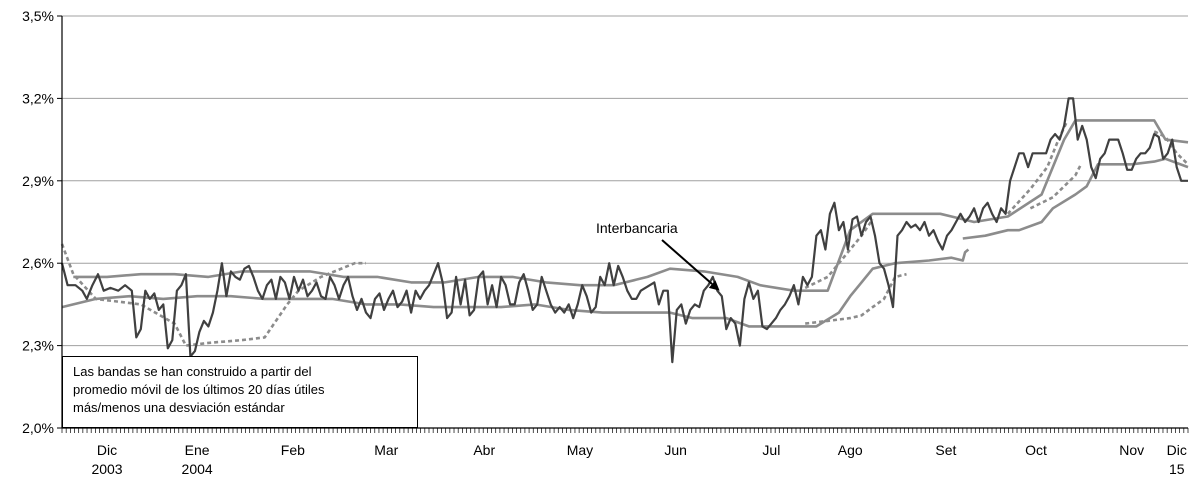 Image resolution: width=1191 pixels, height=482 pixels. Describe the element at coordinates (38, 346) in the screenshot. I see `y-tick-label: 2,3%` at that location.